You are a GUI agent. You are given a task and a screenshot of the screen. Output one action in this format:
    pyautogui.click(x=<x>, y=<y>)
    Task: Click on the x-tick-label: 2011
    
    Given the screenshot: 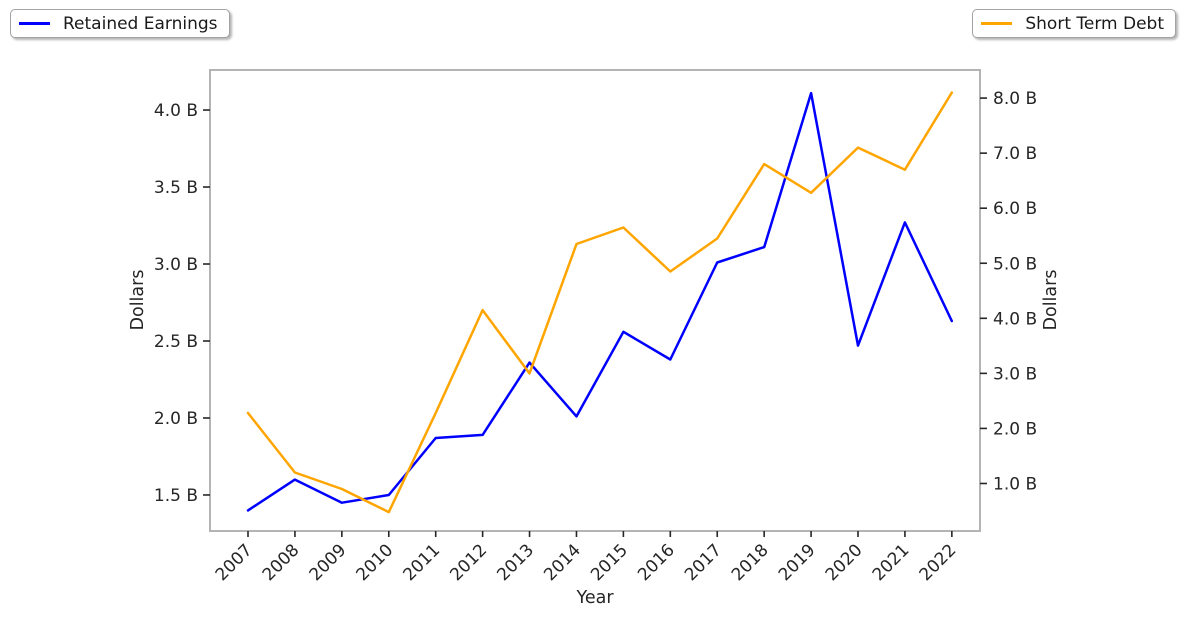 What is the action you would take?
    pyautogui.click(x=421, y=562)
    